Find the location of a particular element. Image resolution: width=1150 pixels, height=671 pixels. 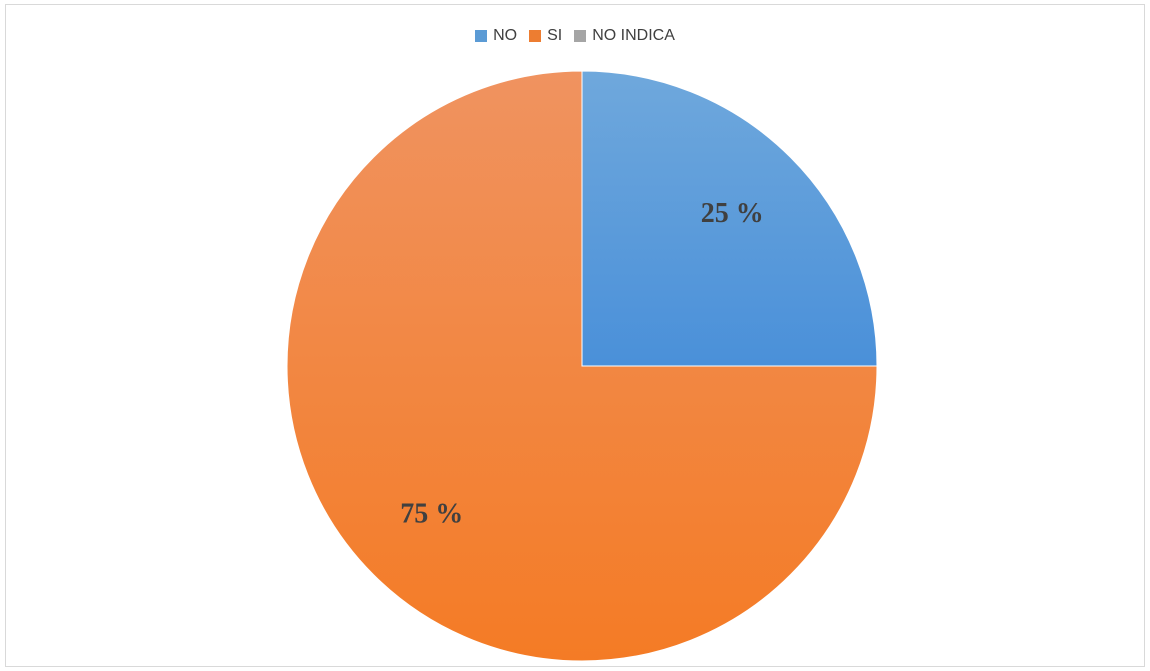

legend: NO SI NO INDICA is located at coordinates (575, 36).